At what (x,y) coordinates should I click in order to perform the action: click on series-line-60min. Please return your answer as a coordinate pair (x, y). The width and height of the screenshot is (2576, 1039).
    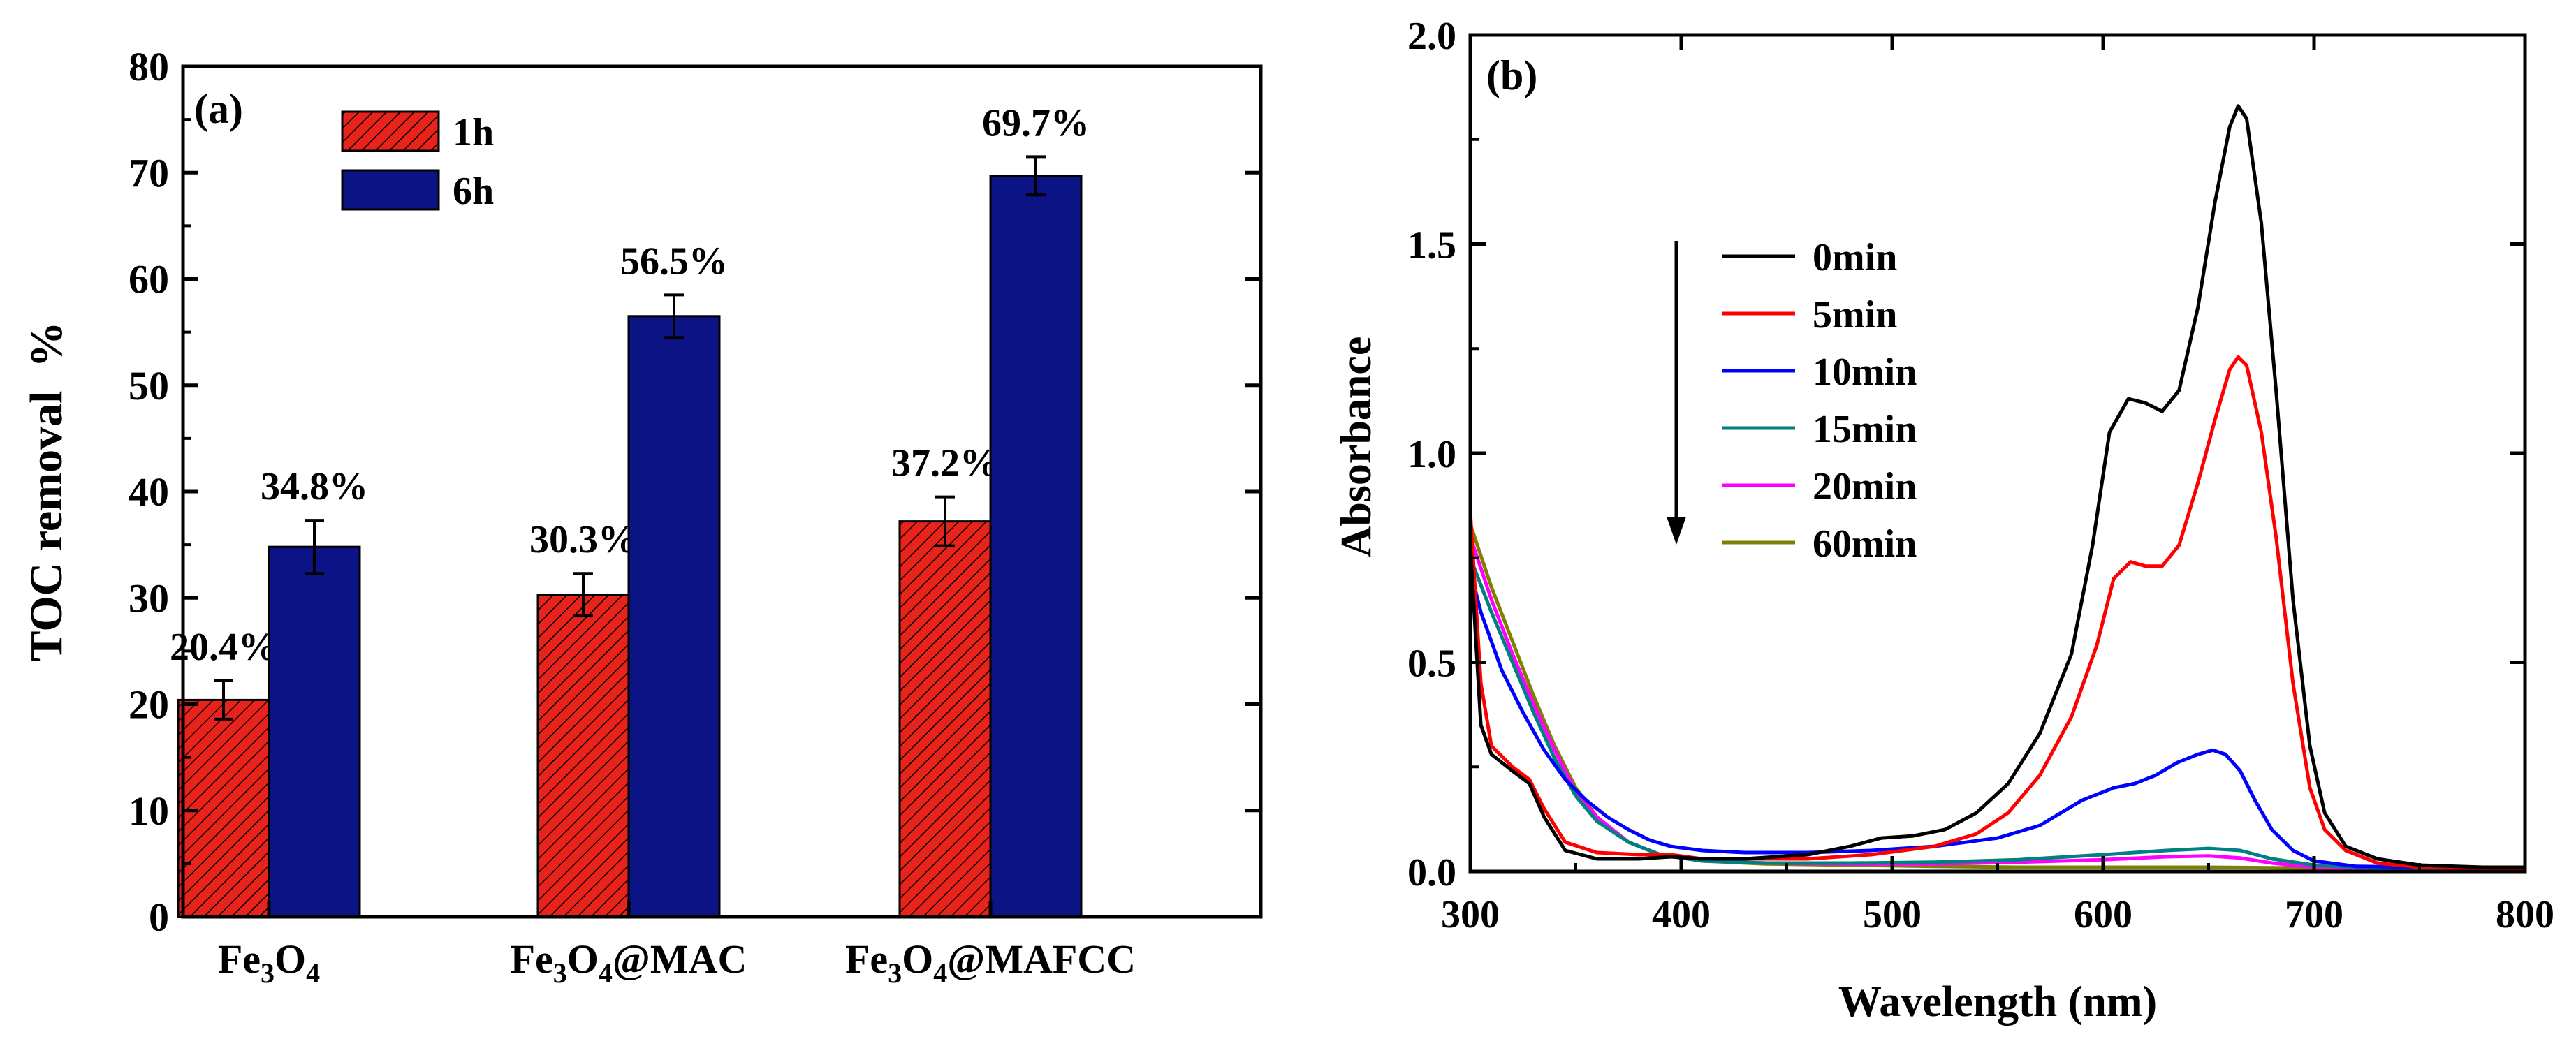
    Looking at the image, I should click on (1997, 697).